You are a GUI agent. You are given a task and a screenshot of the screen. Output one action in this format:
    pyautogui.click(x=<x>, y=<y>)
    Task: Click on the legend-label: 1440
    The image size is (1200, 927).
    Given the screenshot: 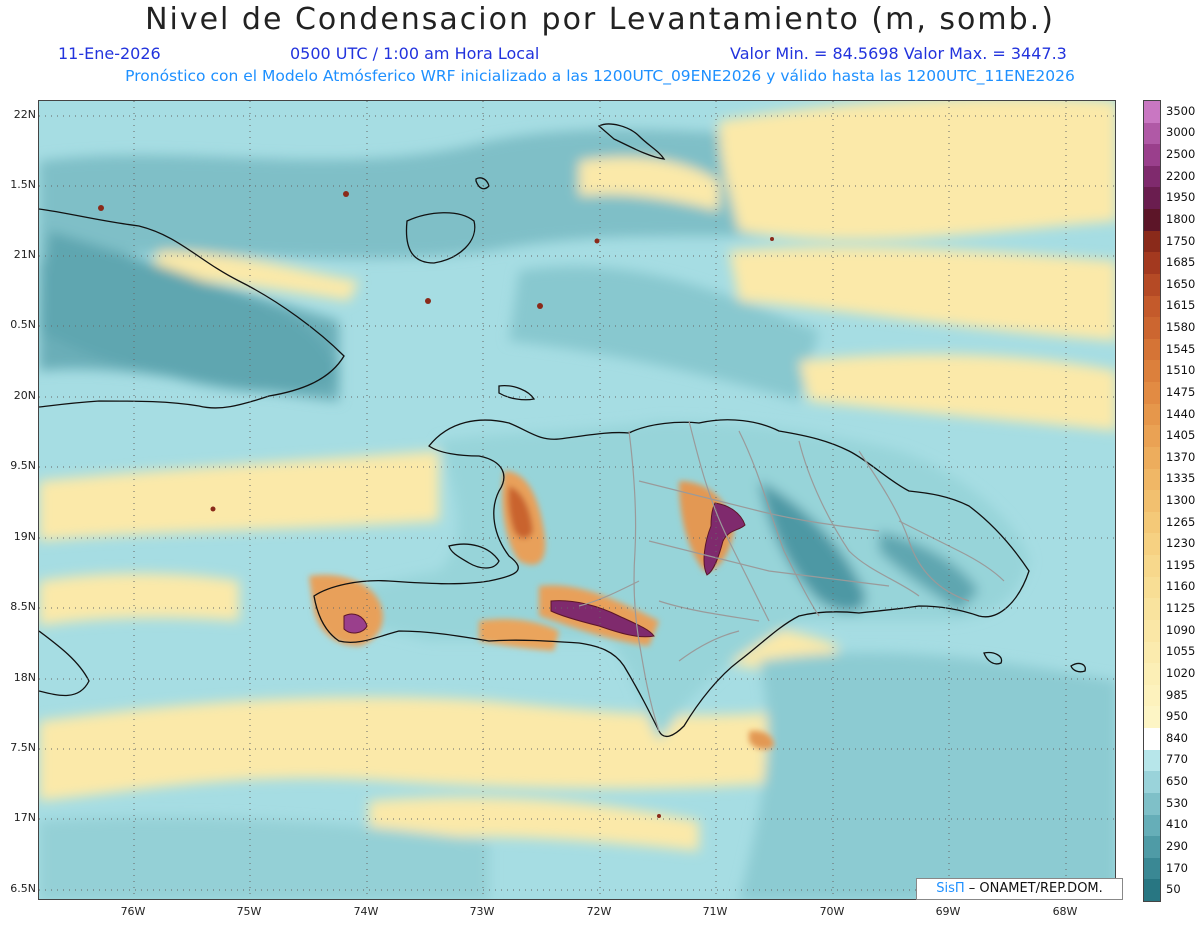 What is the action you would take?
    pyautogui.click(x=1181, y=413)
    